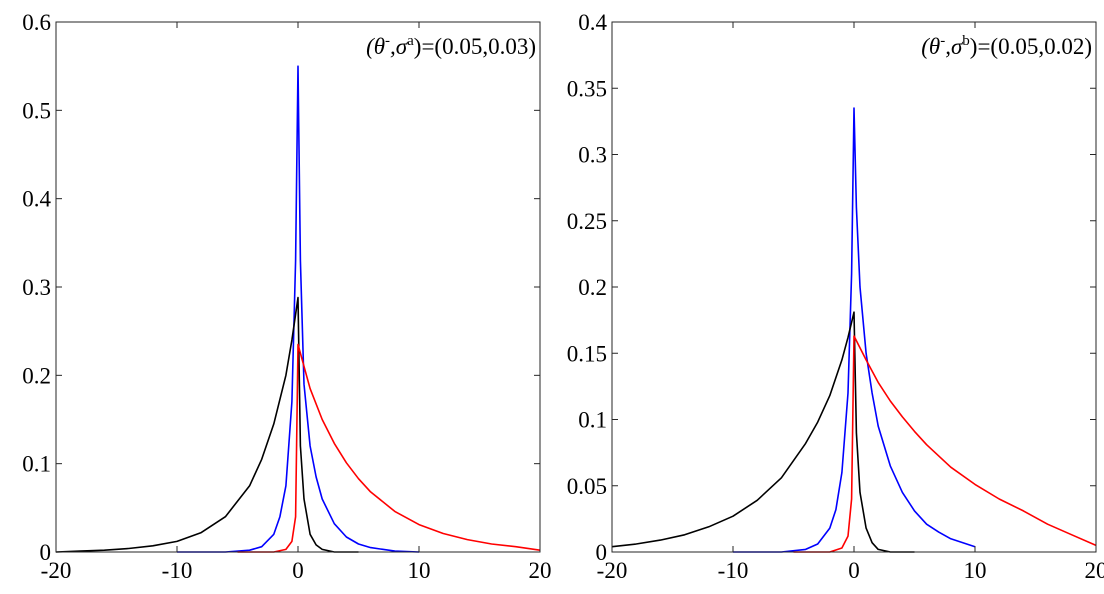  Describe the element at coordinates (587, 221) in the screenshot. I see `y-tick-label: 0.25` at that location.